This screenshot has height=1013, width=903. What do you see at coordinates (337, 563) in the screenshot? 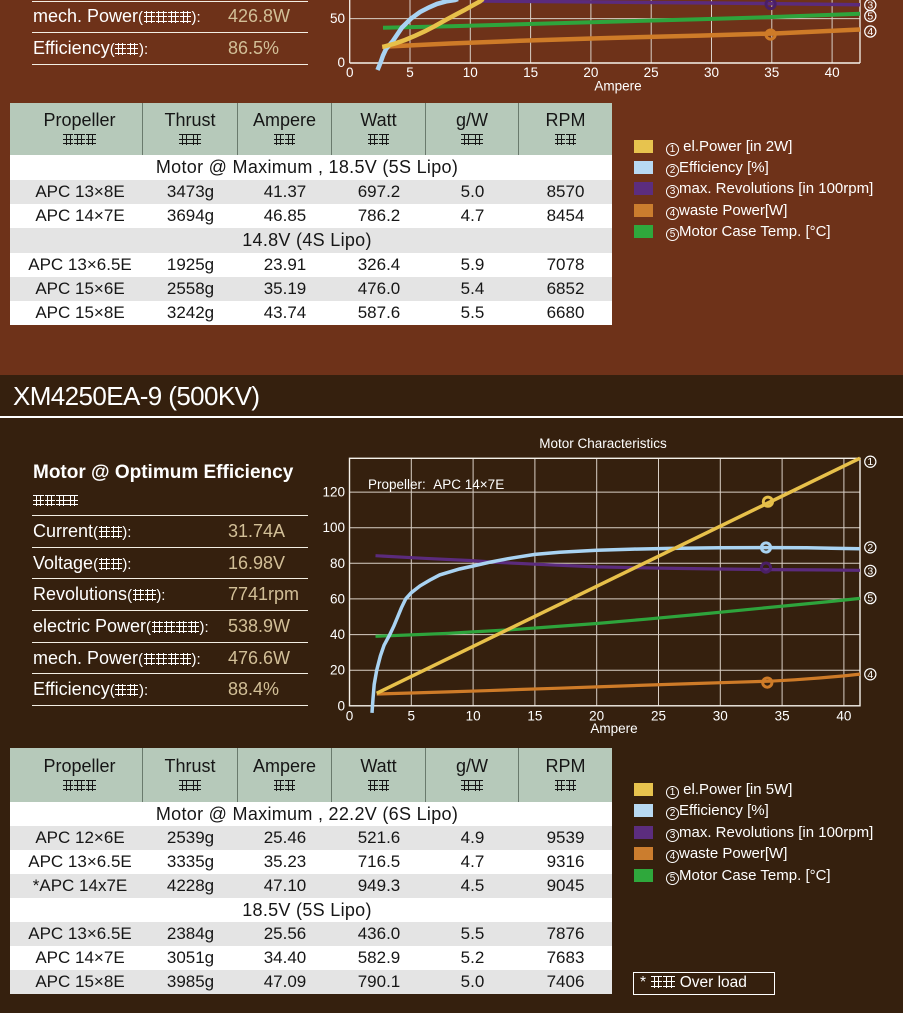
I see `svg-text: 80` at bounding box center [337, 563].